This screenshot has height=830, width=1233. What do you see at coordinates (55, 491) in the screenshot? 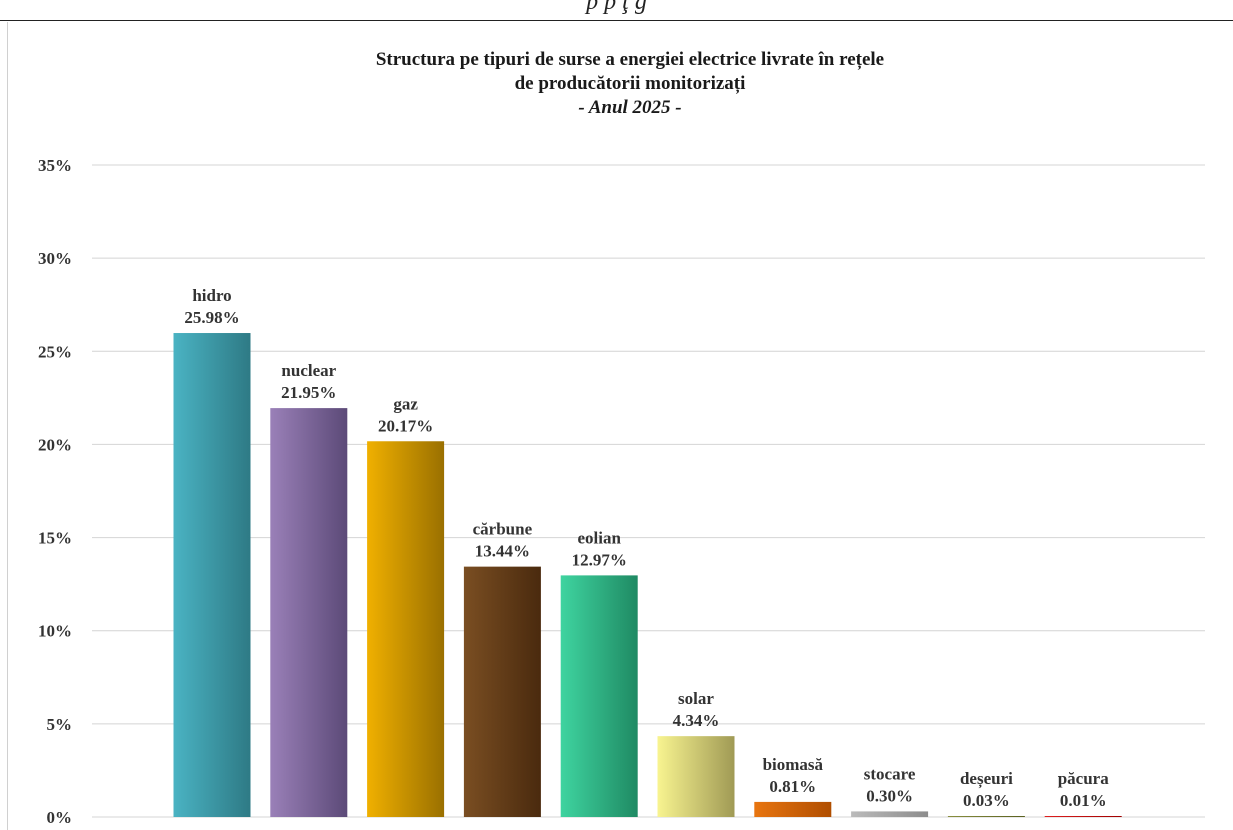
I see `y-axis-tick-labels: 0% 5% 10% 15% 20% 25% 30% 35%` at bounding box center [55, 491].